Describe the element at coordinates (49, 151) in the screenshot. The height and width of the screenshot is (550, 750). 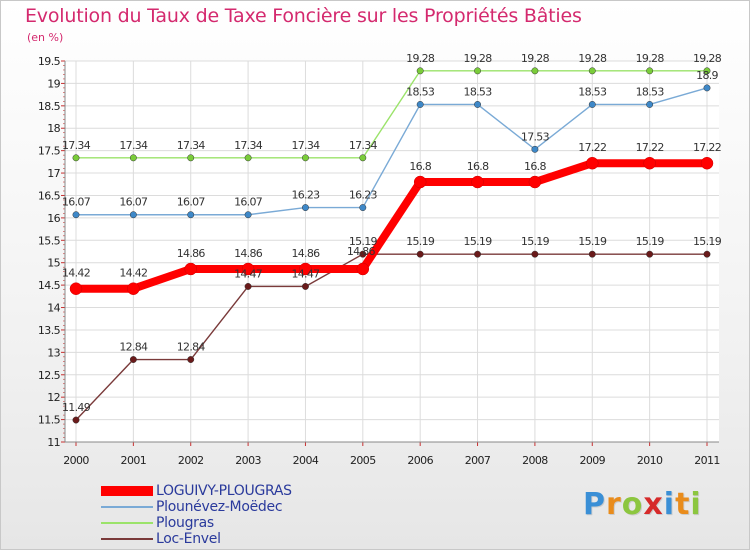
I see `y-tick-label: 17.5` at that location.